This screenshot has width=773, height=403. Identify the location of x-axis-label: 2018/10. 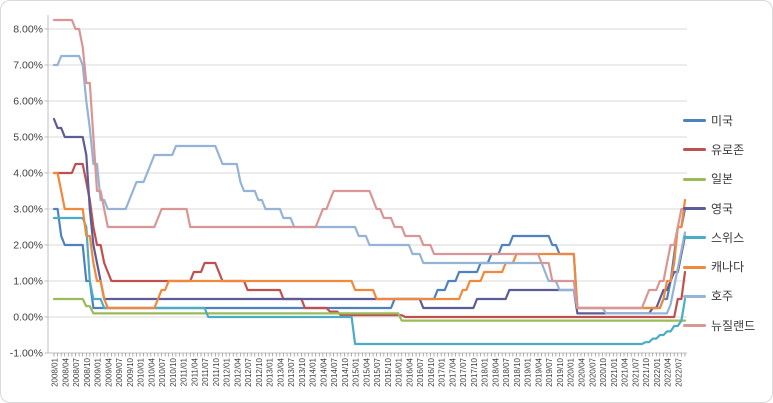
(517, 371).